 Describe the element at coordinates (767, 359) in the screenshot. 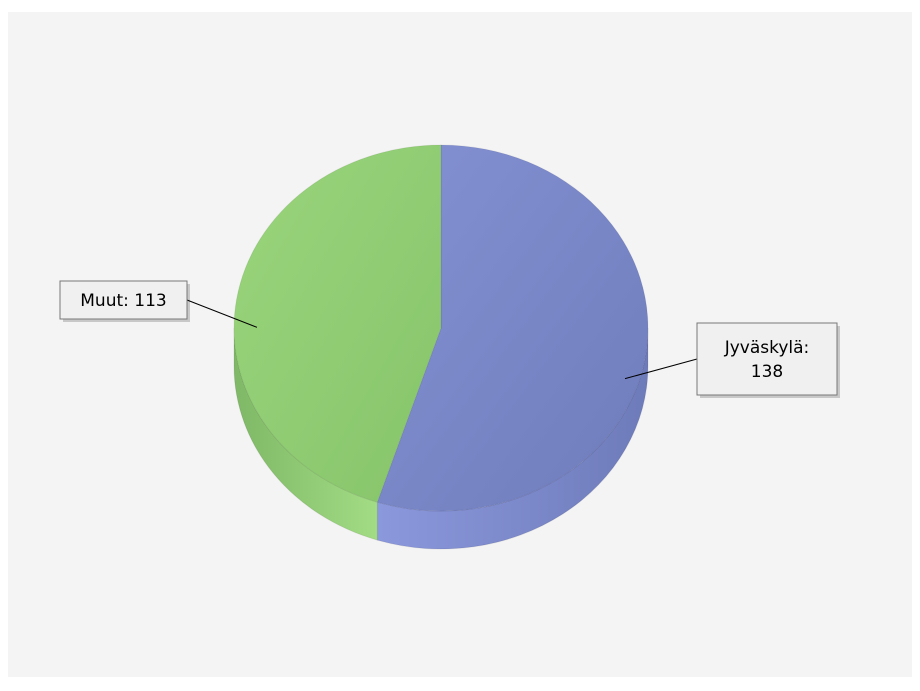

I see `callout-box-jyvaskyla` at that location.